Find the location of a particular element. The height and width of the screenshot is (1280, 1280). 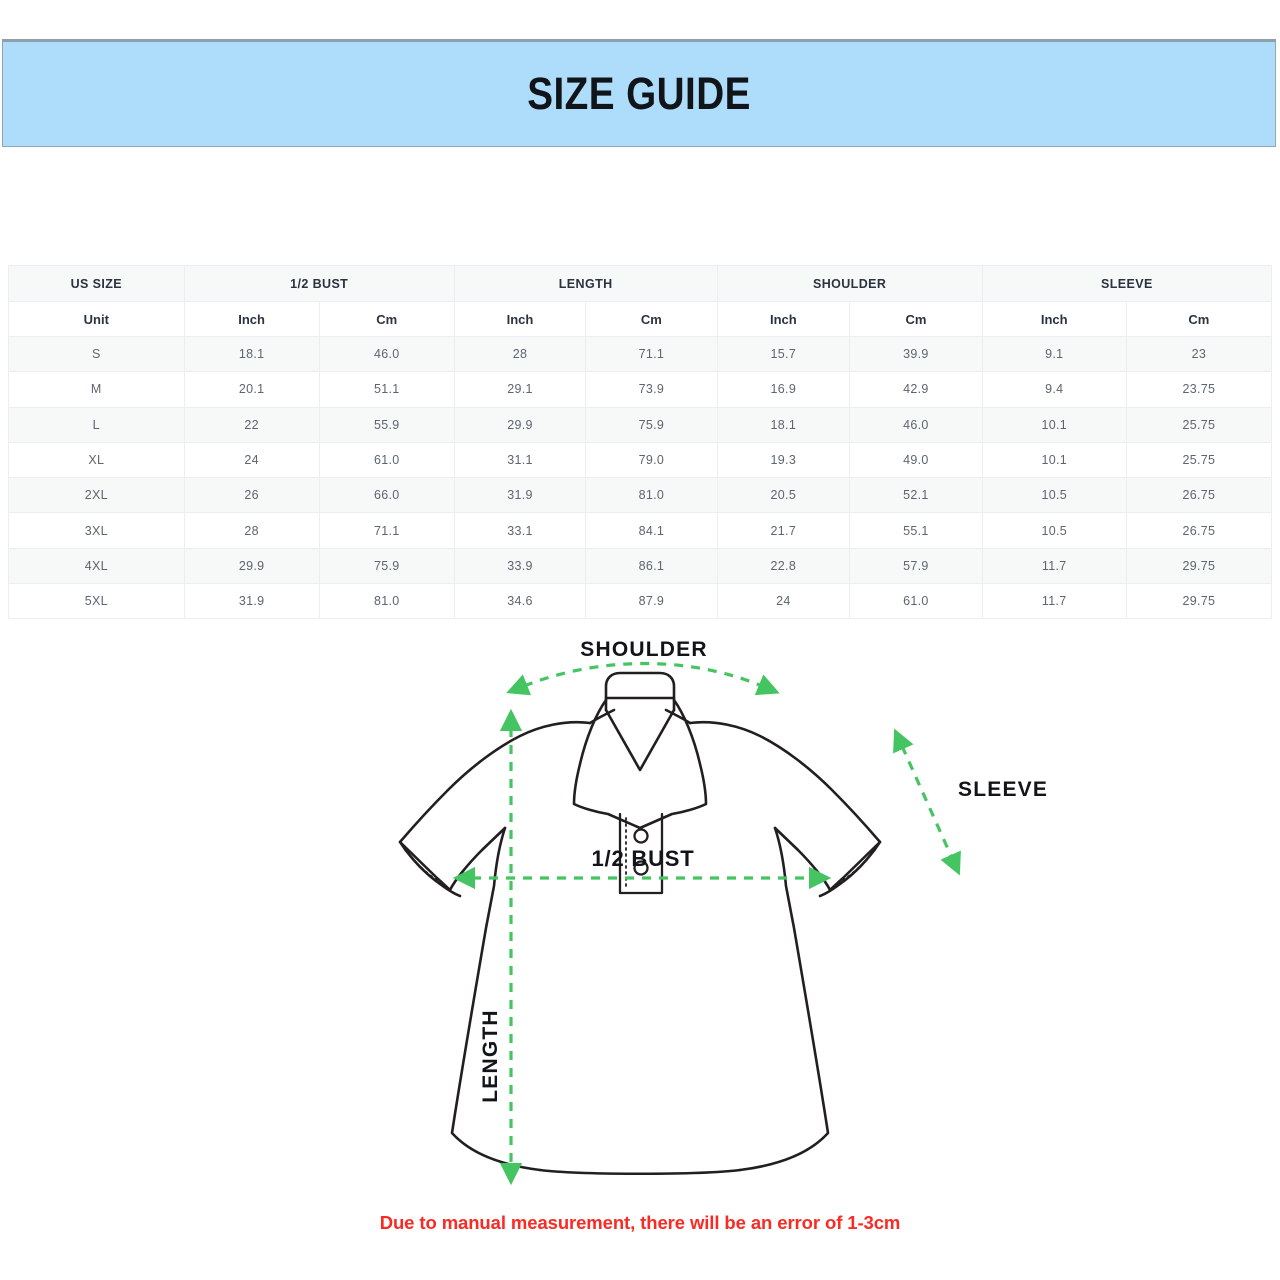

cell-shoulder-inch: 24 is located at coordinates (783, 601).